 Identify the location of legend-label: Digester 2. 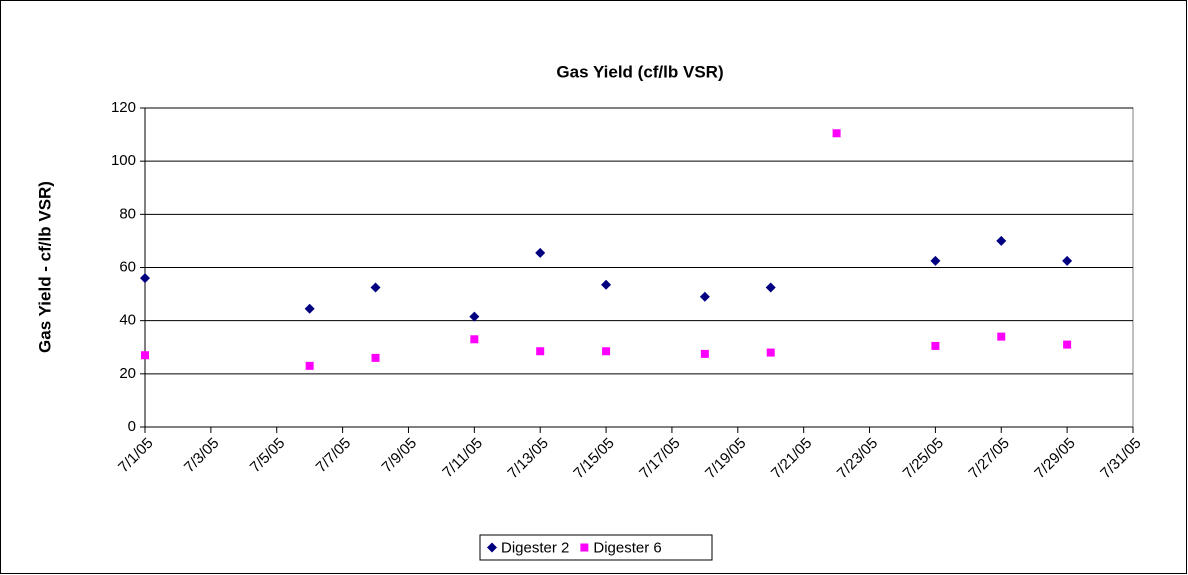
(535, 547).